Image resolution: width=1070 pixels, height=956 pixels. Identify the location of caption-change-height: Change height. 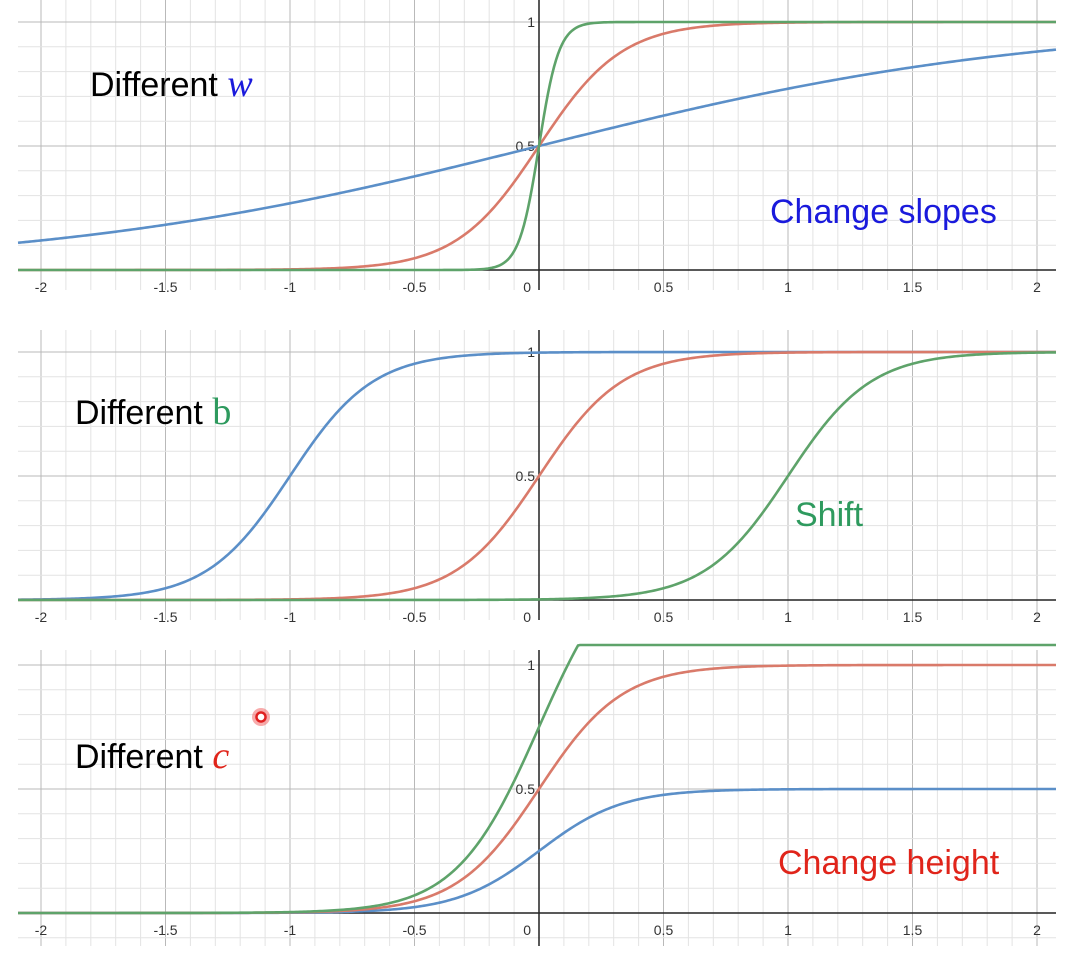
(889, 863).